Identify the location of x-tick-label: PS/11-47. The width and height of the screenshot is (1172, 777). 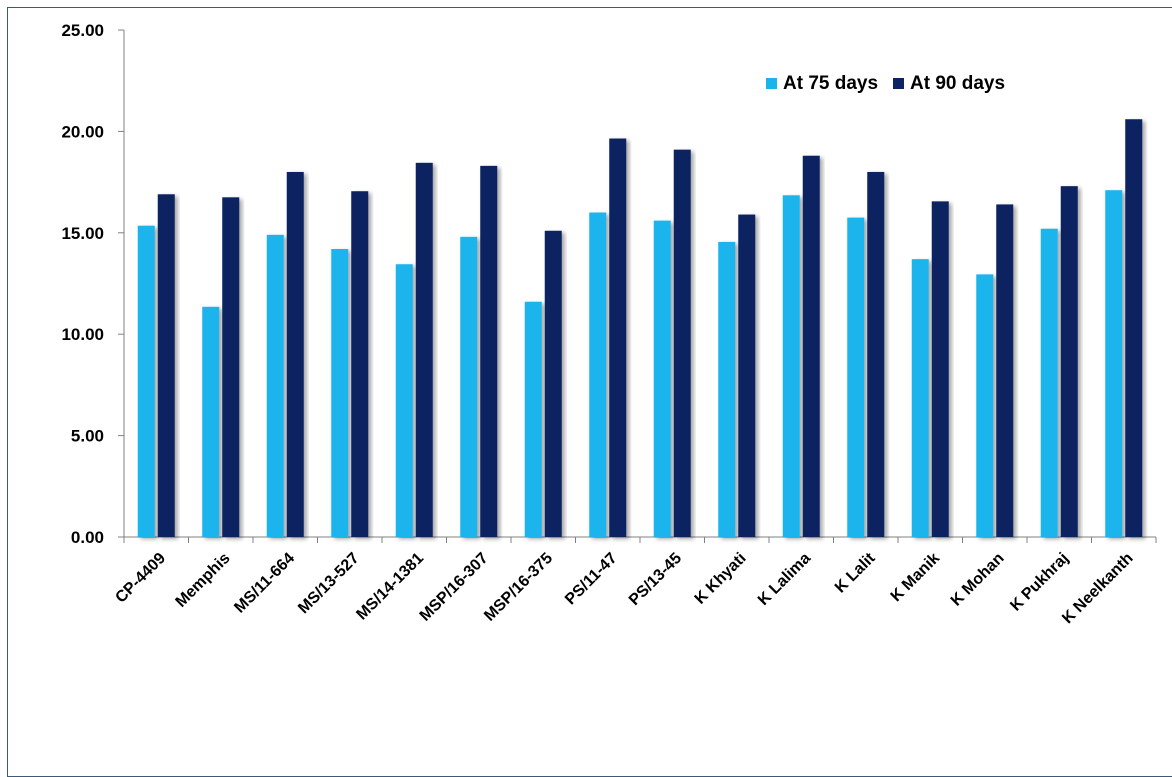
(591, 579).